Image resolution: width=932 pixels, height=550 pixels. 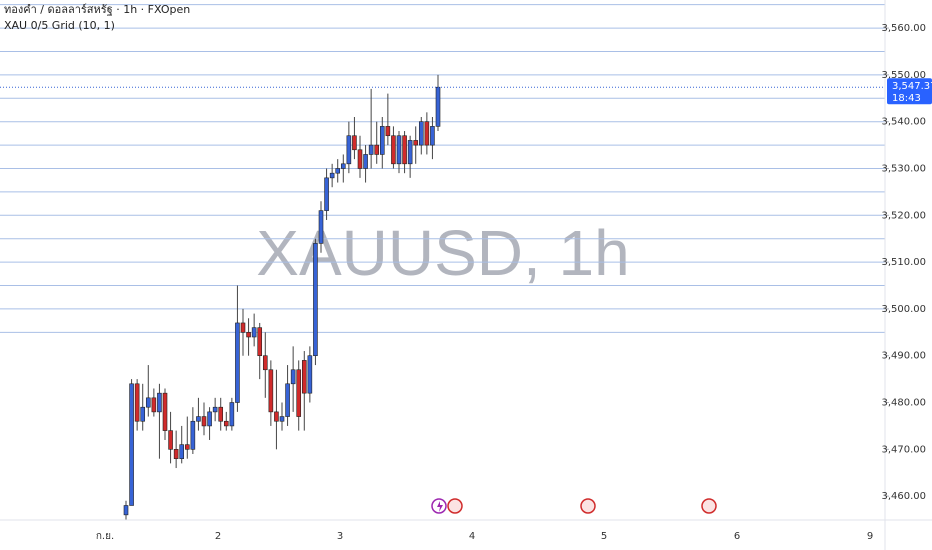 I want to click on watermark: XAUUSD, 1h, so click(x=442, y=253).